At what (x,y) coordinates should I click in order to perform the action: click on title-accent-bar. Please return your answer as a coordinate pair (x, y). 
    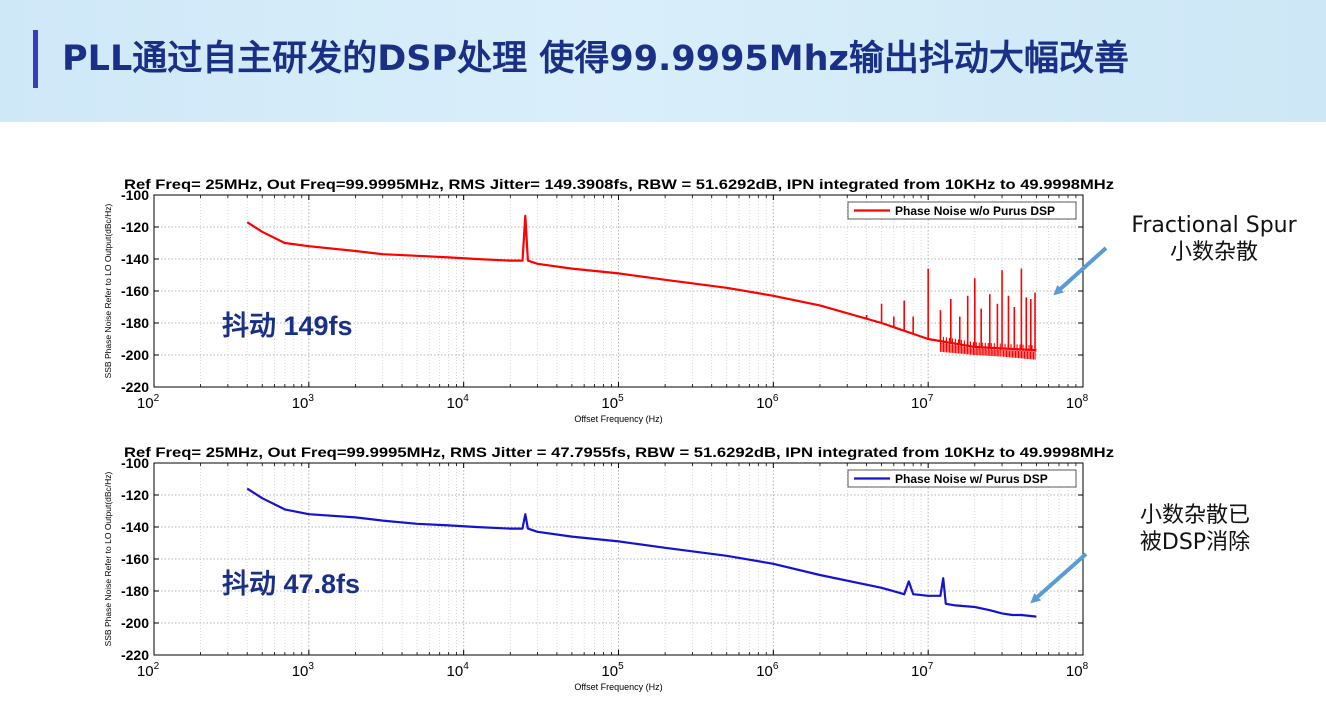
    Looking at the image, I should click on (35, 59).